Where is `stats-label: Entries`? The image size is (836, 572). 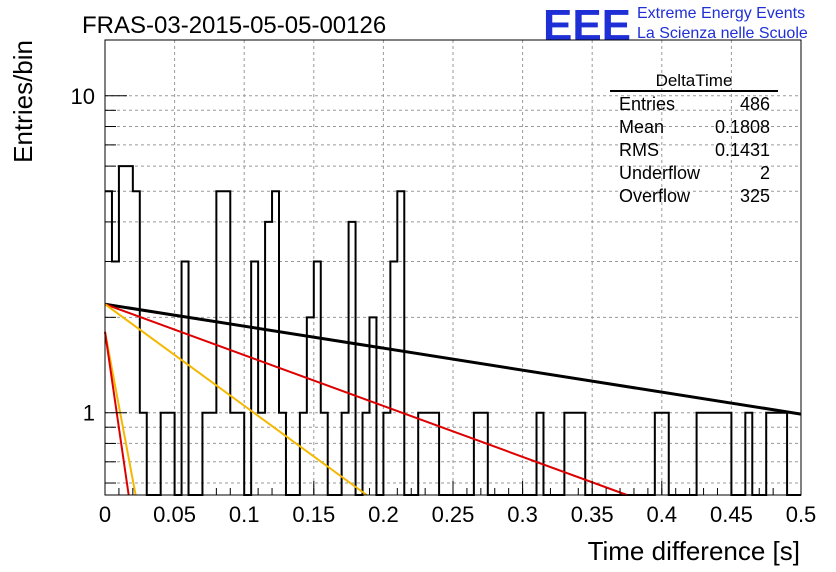 stats-label: Entries is located at coordinates (647, 104).